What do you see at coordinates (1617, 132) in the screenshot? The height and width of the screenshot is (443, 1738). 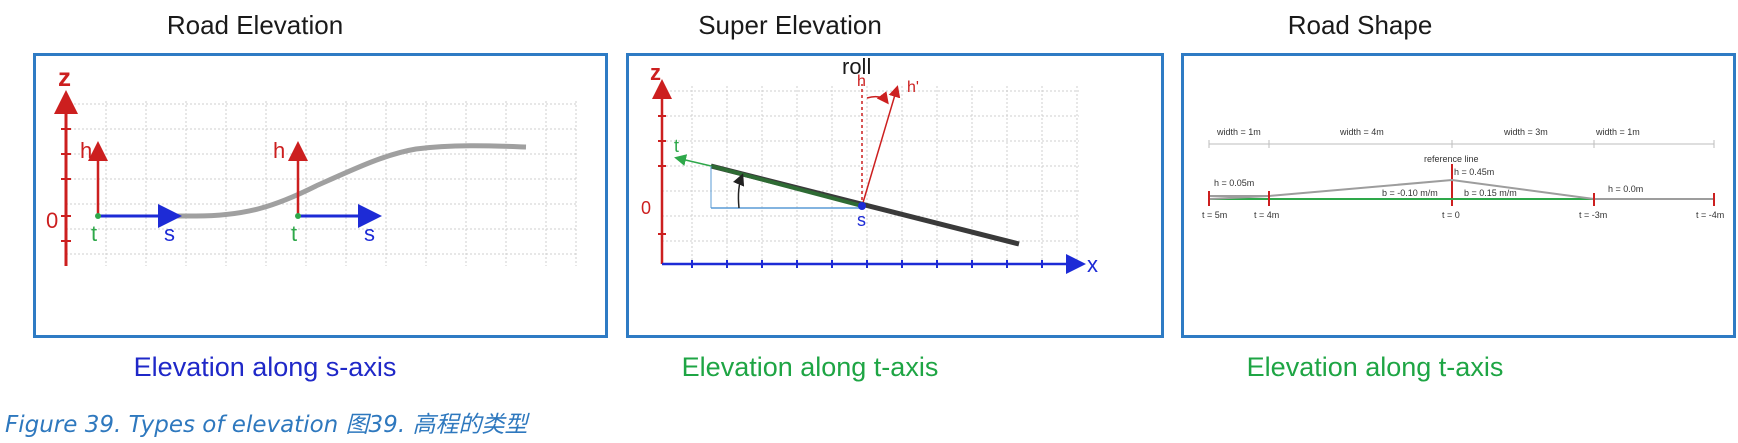 I see `width-label-4: width = 1m` at bounding box center [1617, 132].